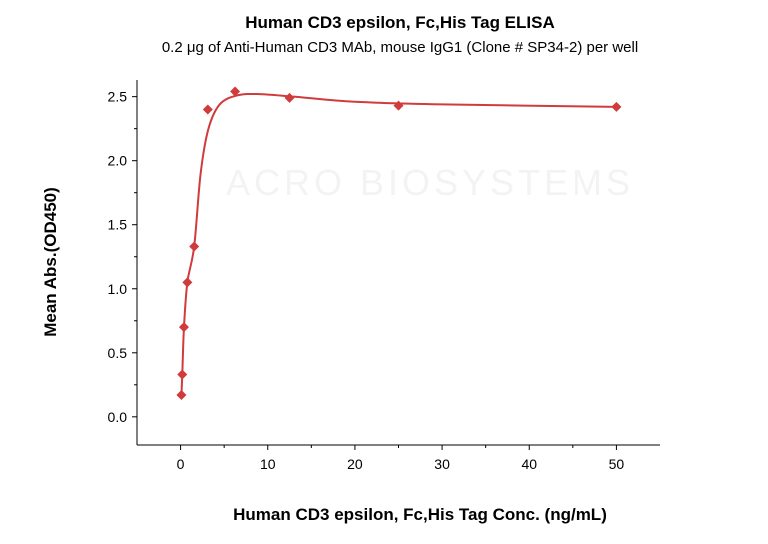  What do you see at coordinates (50, 262) in the screenshot?
I see `y-axis-label: Mean Abs.(OD450)` at bounding box center [50, 262].